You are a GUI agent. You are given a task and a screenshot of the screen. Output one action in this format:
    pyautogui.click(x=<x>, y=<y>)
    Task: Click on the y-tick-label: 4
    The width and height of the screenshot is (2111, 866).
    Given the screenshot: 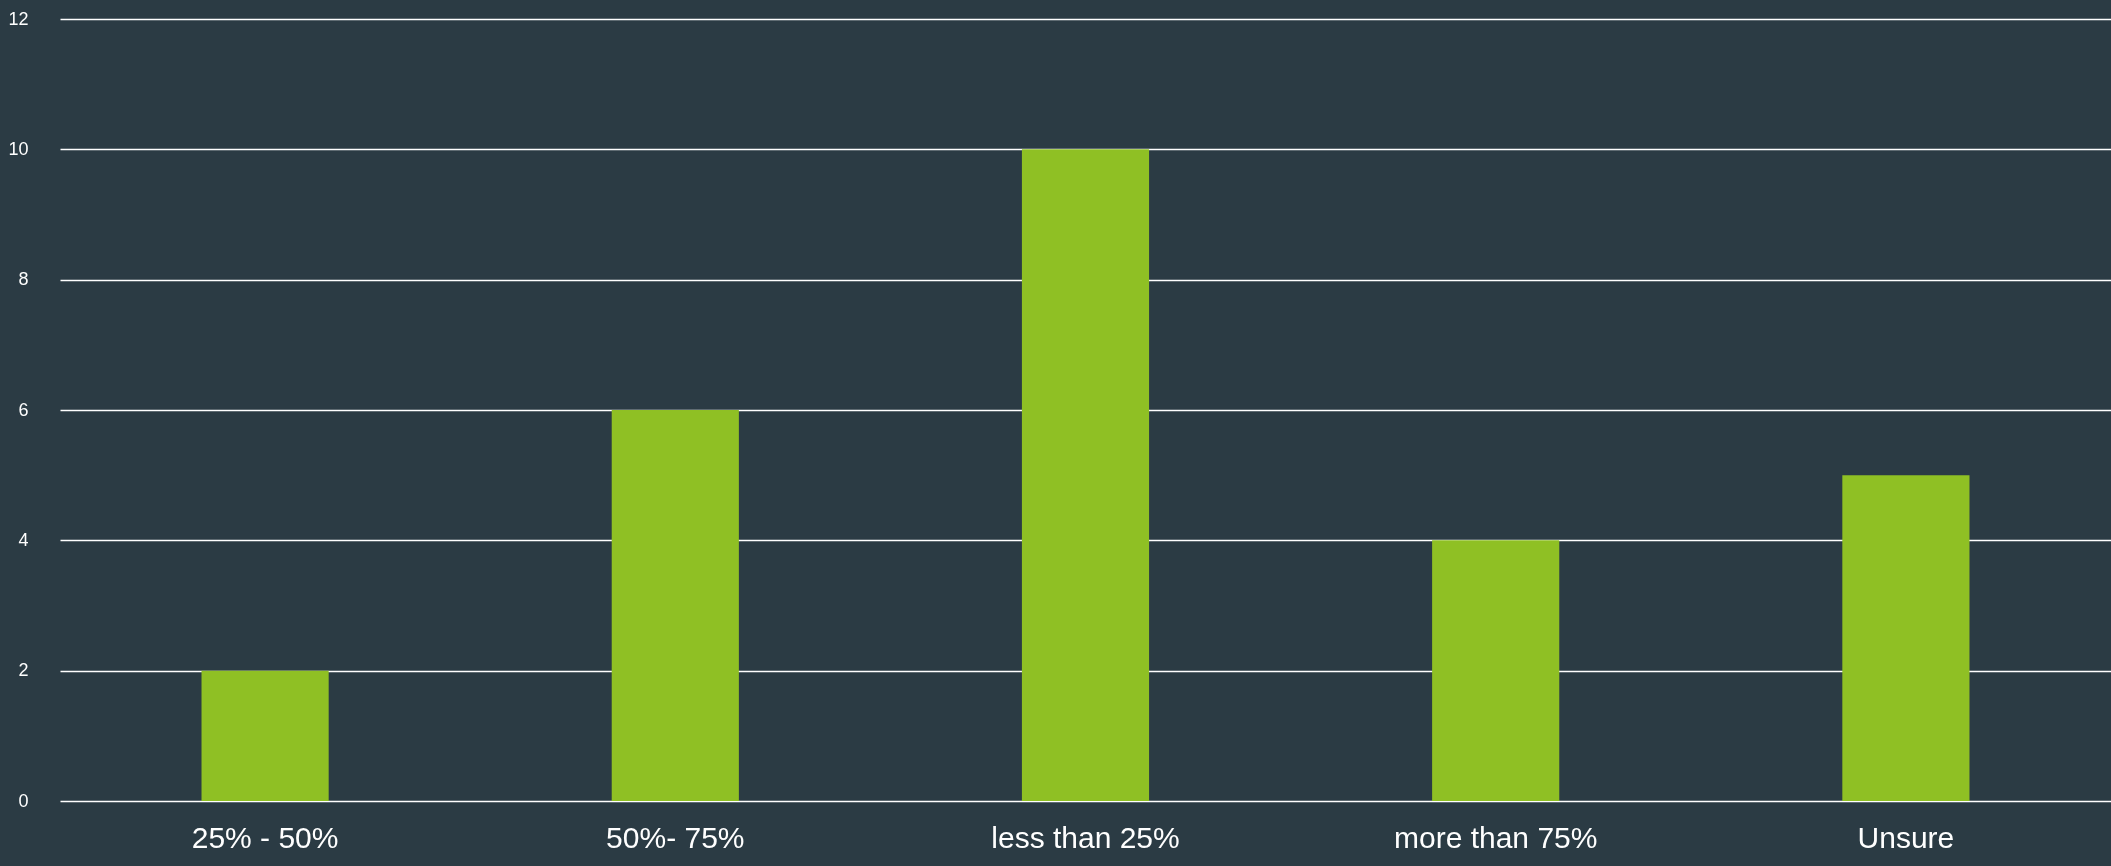 What is the action you would take?
    pyautogui.click(x=23, y=539)
    